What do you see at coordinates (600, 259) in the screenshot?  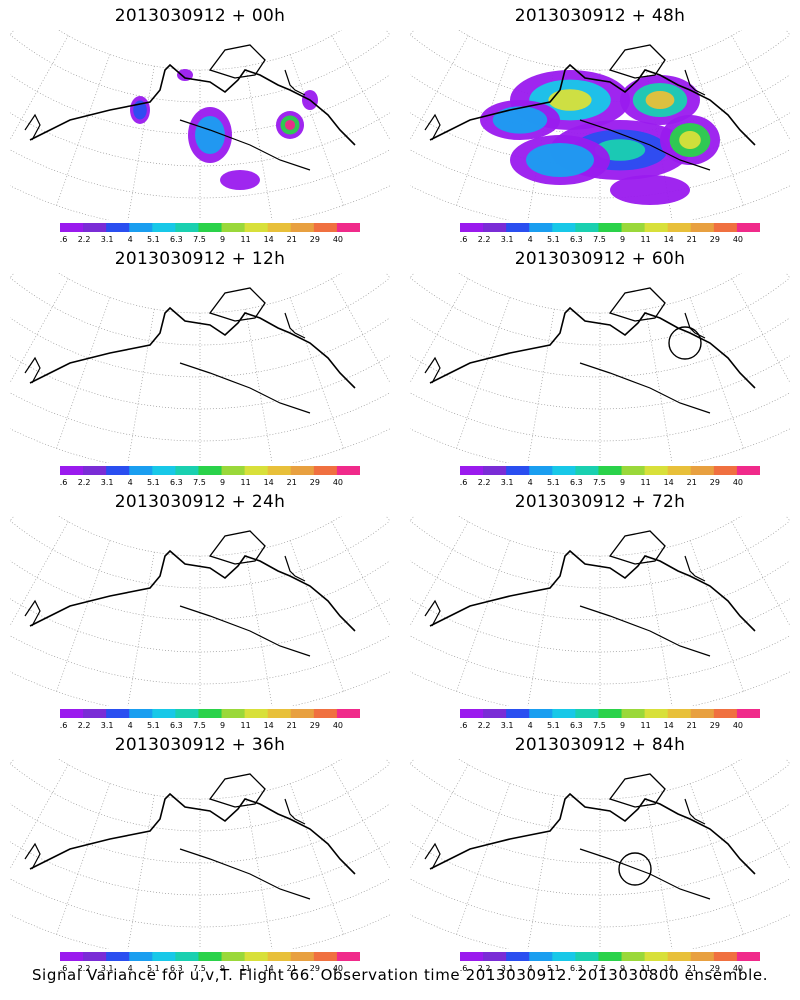 I see `panel-title: 2013030912 + 60h` at bounding box center [600, 259].